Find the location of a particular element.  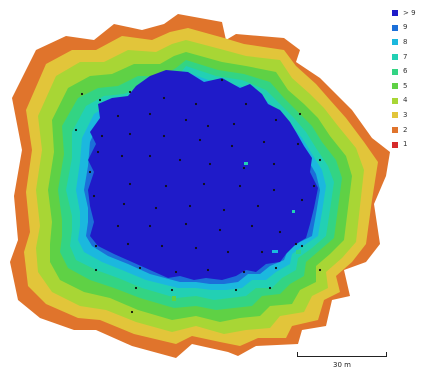

legend-label: 8 is located at coordinates (405, 41).